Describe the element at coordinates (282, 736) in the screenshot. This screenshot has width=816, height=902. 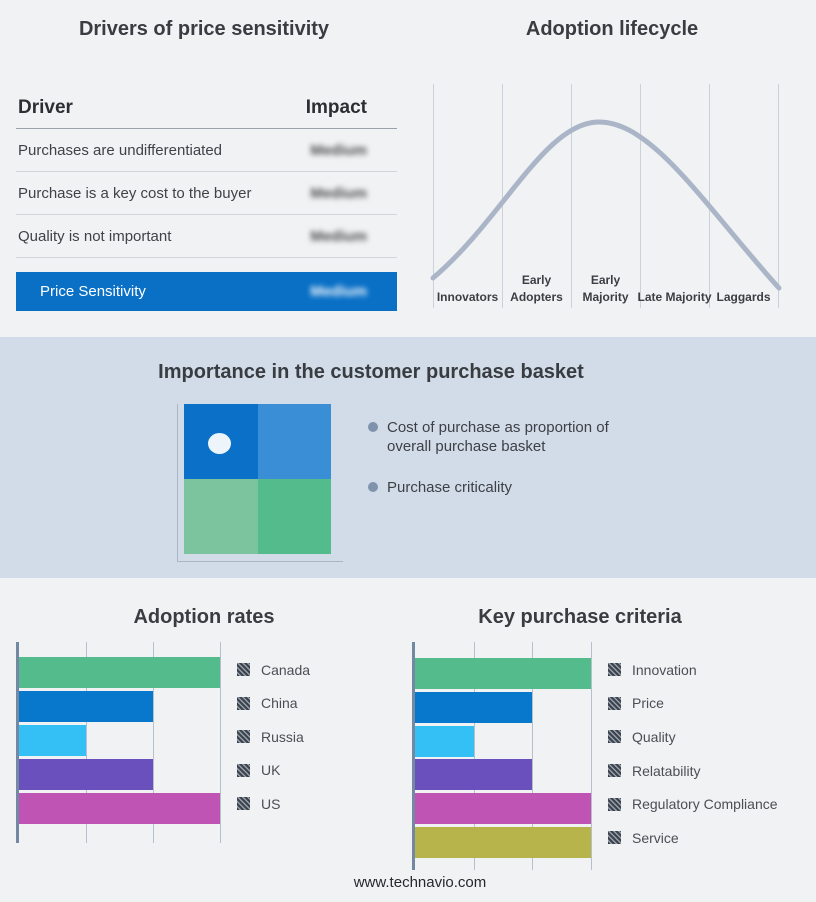
I see `legend-label: Russia` at that location.